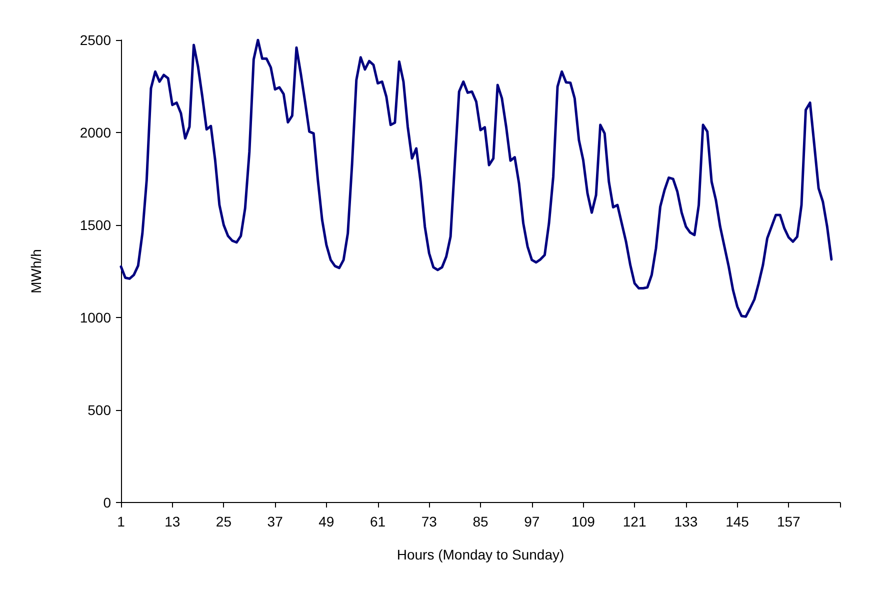 The width and height of the screenshot is (871, 599). Describe the element at coordinates (378, 522) in the screenshot. I see `x-tick-label: 61` at that location.